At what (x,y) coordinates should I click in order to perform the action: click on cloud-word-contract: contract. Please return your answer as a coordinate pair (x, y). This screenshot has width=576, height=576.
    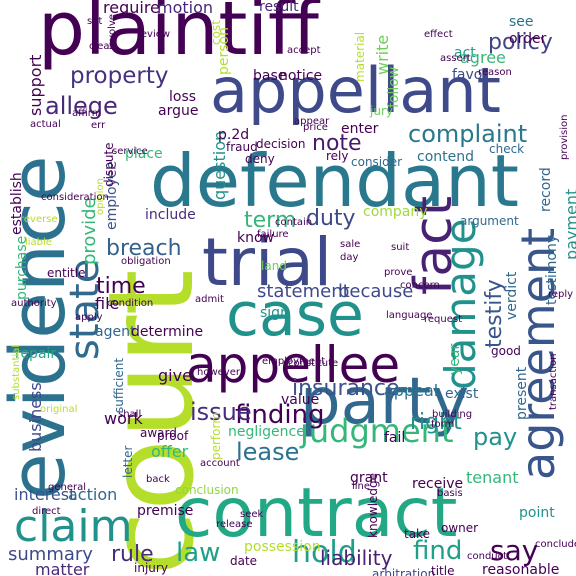
    Looking at the image, I should click on (316, 513).